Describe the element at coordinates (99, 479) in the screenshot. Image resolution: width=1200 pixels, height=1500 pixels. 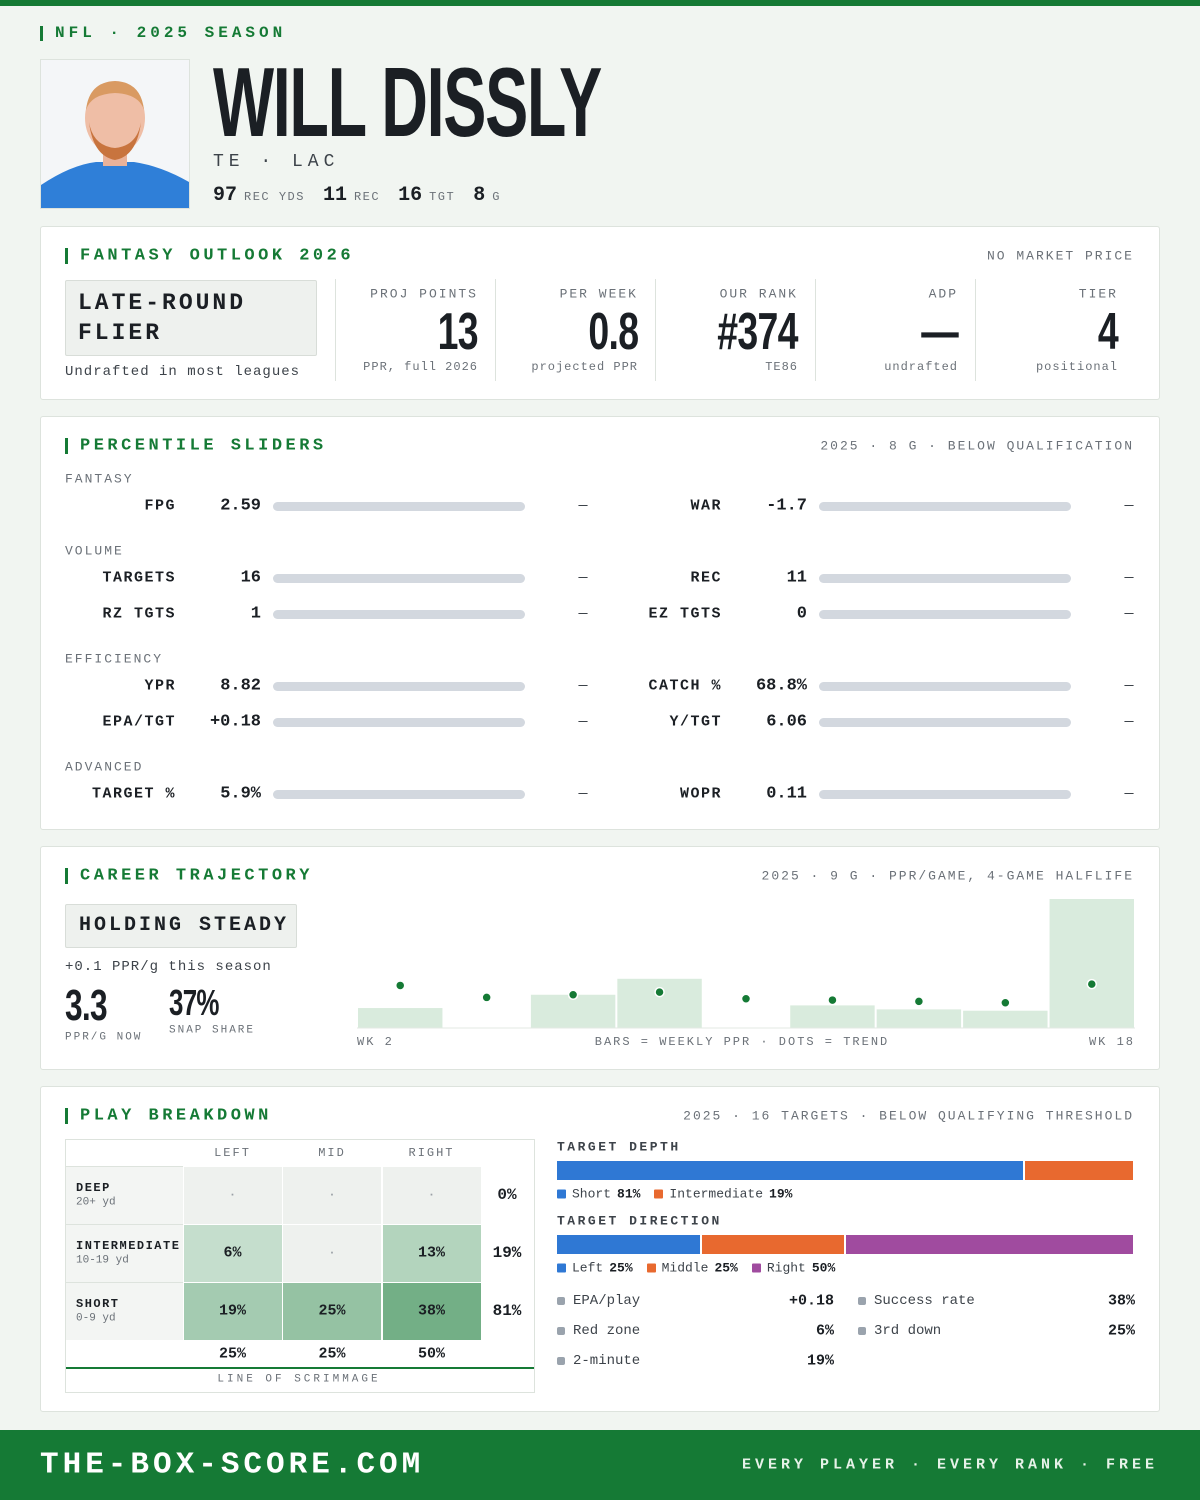
I see `group-label: FANTASY` at that location.